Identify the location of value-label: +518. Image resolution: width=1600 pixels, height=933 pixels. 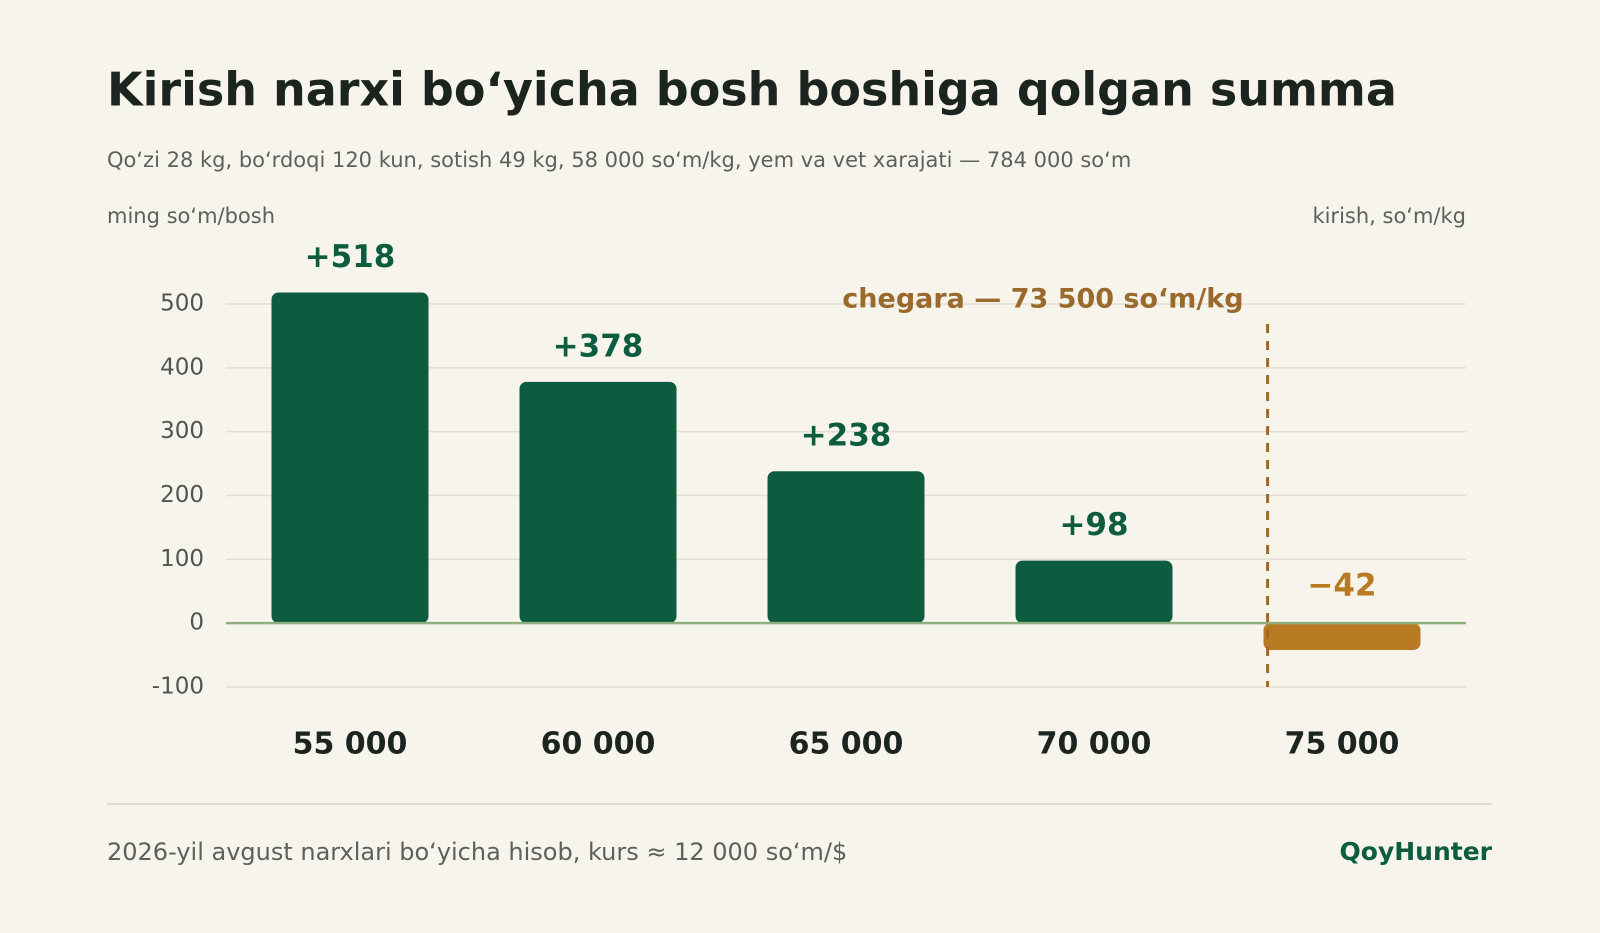
(350, 257).